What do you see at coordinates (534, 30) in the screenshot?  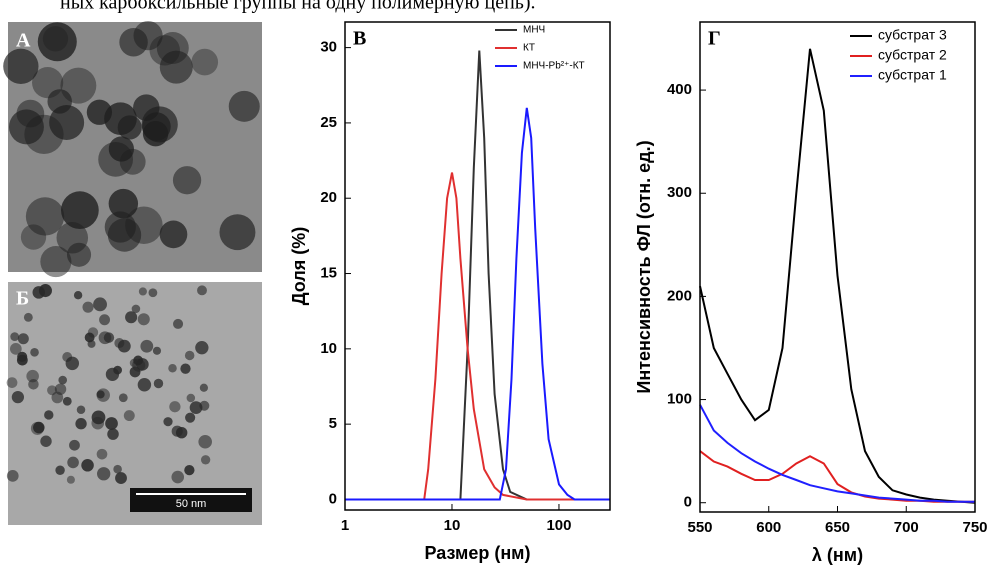 I see `legend-label: МНЧ` at bounding box center [534, 30].